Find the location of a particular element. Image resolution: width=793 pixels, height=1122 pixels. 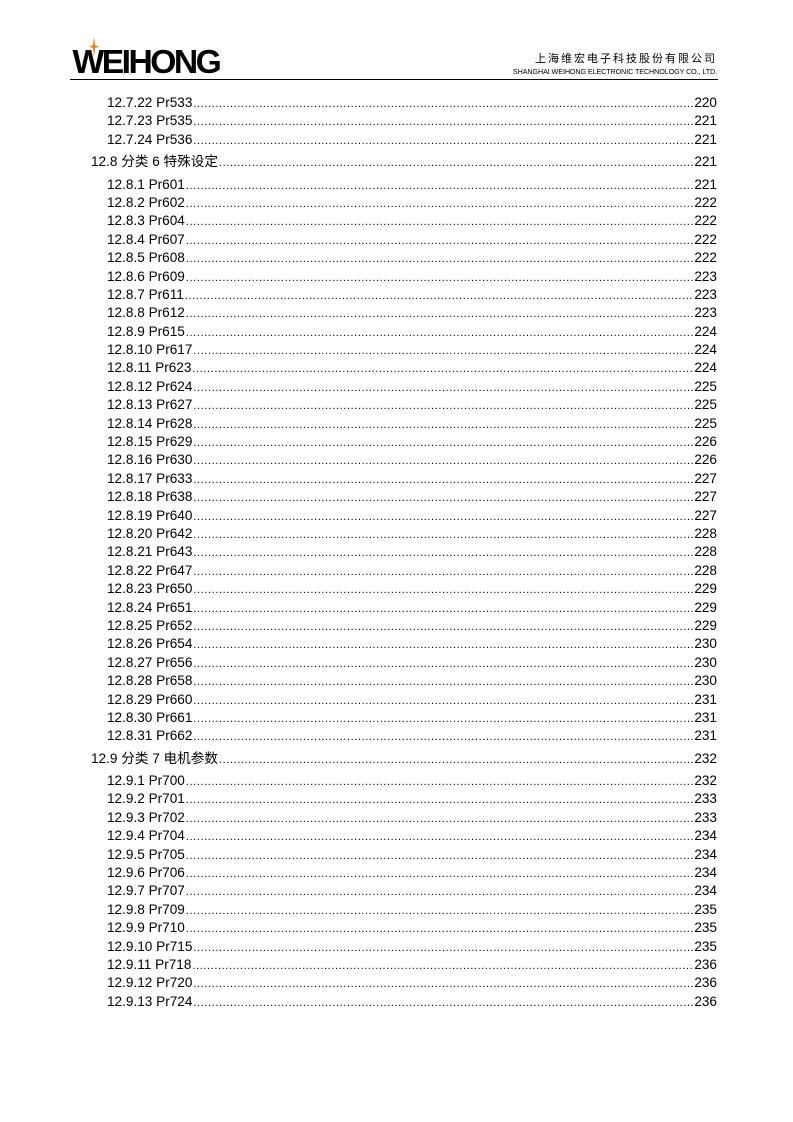

toc-entry: 12.9.1 Pr700 232 is located at coordinates (404, 781).